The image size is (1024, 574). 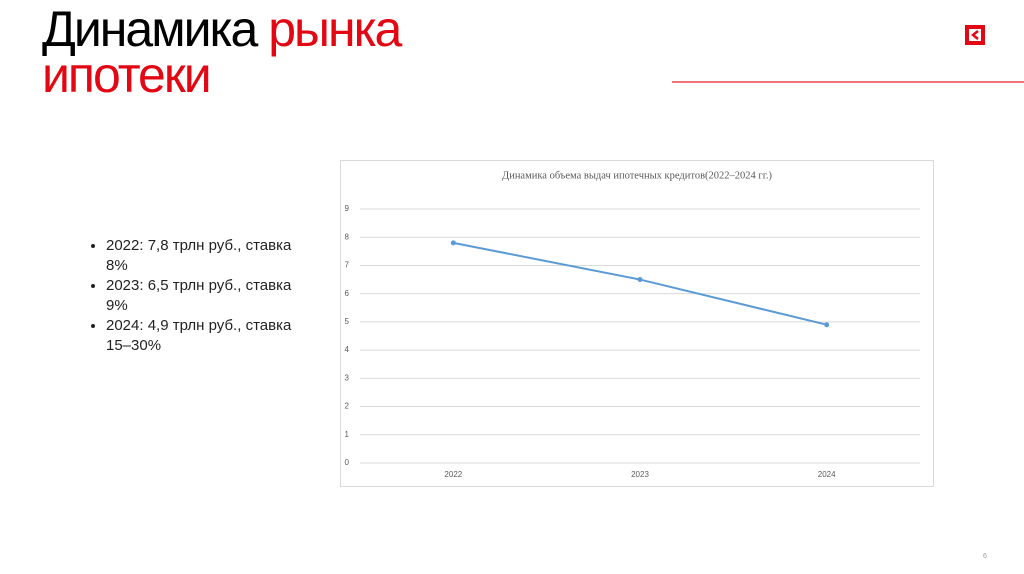 I want to click on bullet: 2023: 6,5 трлн руб., ставка 9%, so click(x=206, y=296).